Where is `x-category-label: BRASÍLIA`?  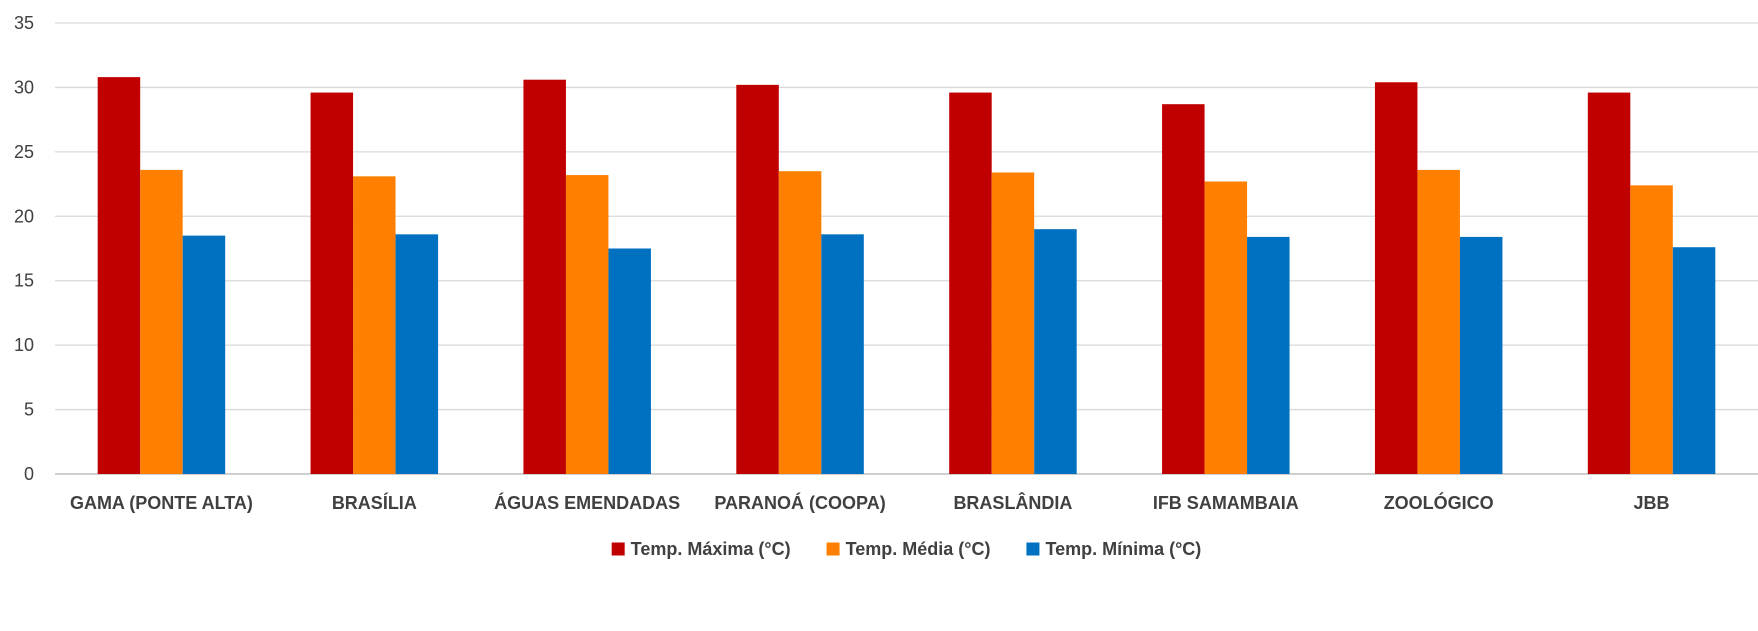
x-category-label: BRASÍLIA is located at coordinates (374, 502).